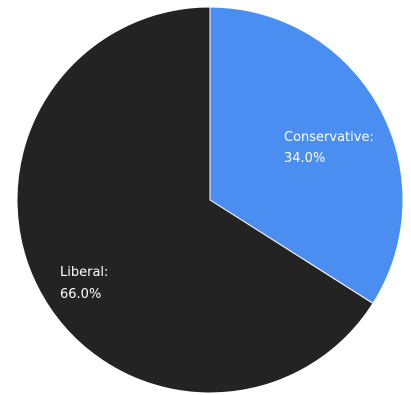 Image resolution: width=411 pixels, height=395 pixels. What do you see at coordinates (84, 272) in the screenshot?
I see `slice-label-liberal: Liberal:` at bounding box center [84, 272].